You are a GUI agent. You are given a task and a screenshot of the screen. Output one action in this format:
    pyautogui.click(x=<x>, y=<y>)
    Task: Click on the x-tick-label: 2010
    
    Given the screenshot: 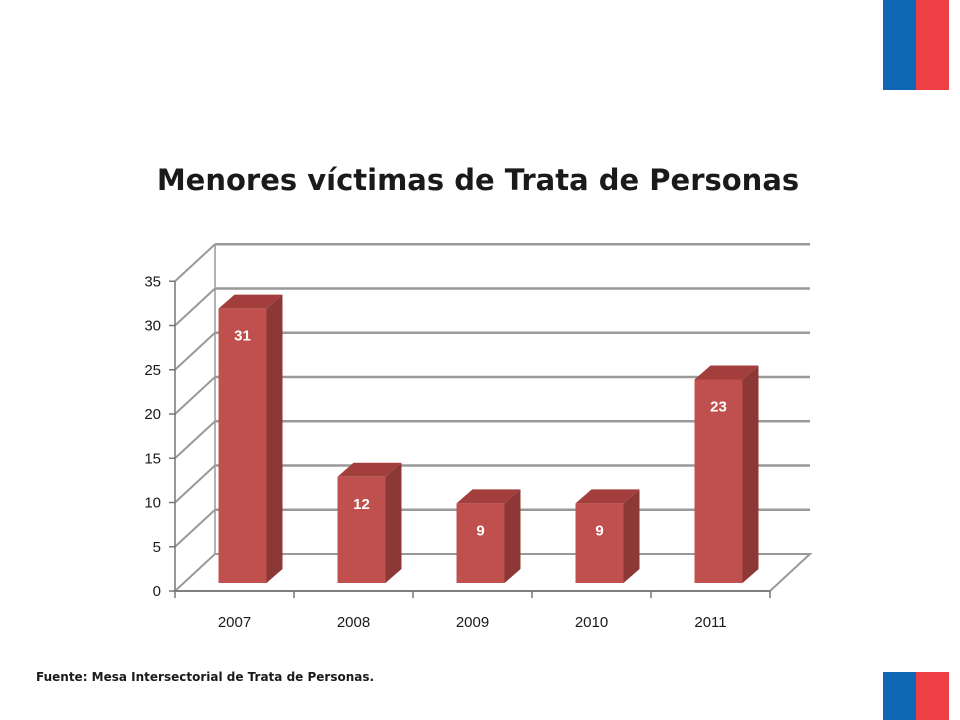 What is the action you would take?
    pyautogui.click(x=591, y=622)
    